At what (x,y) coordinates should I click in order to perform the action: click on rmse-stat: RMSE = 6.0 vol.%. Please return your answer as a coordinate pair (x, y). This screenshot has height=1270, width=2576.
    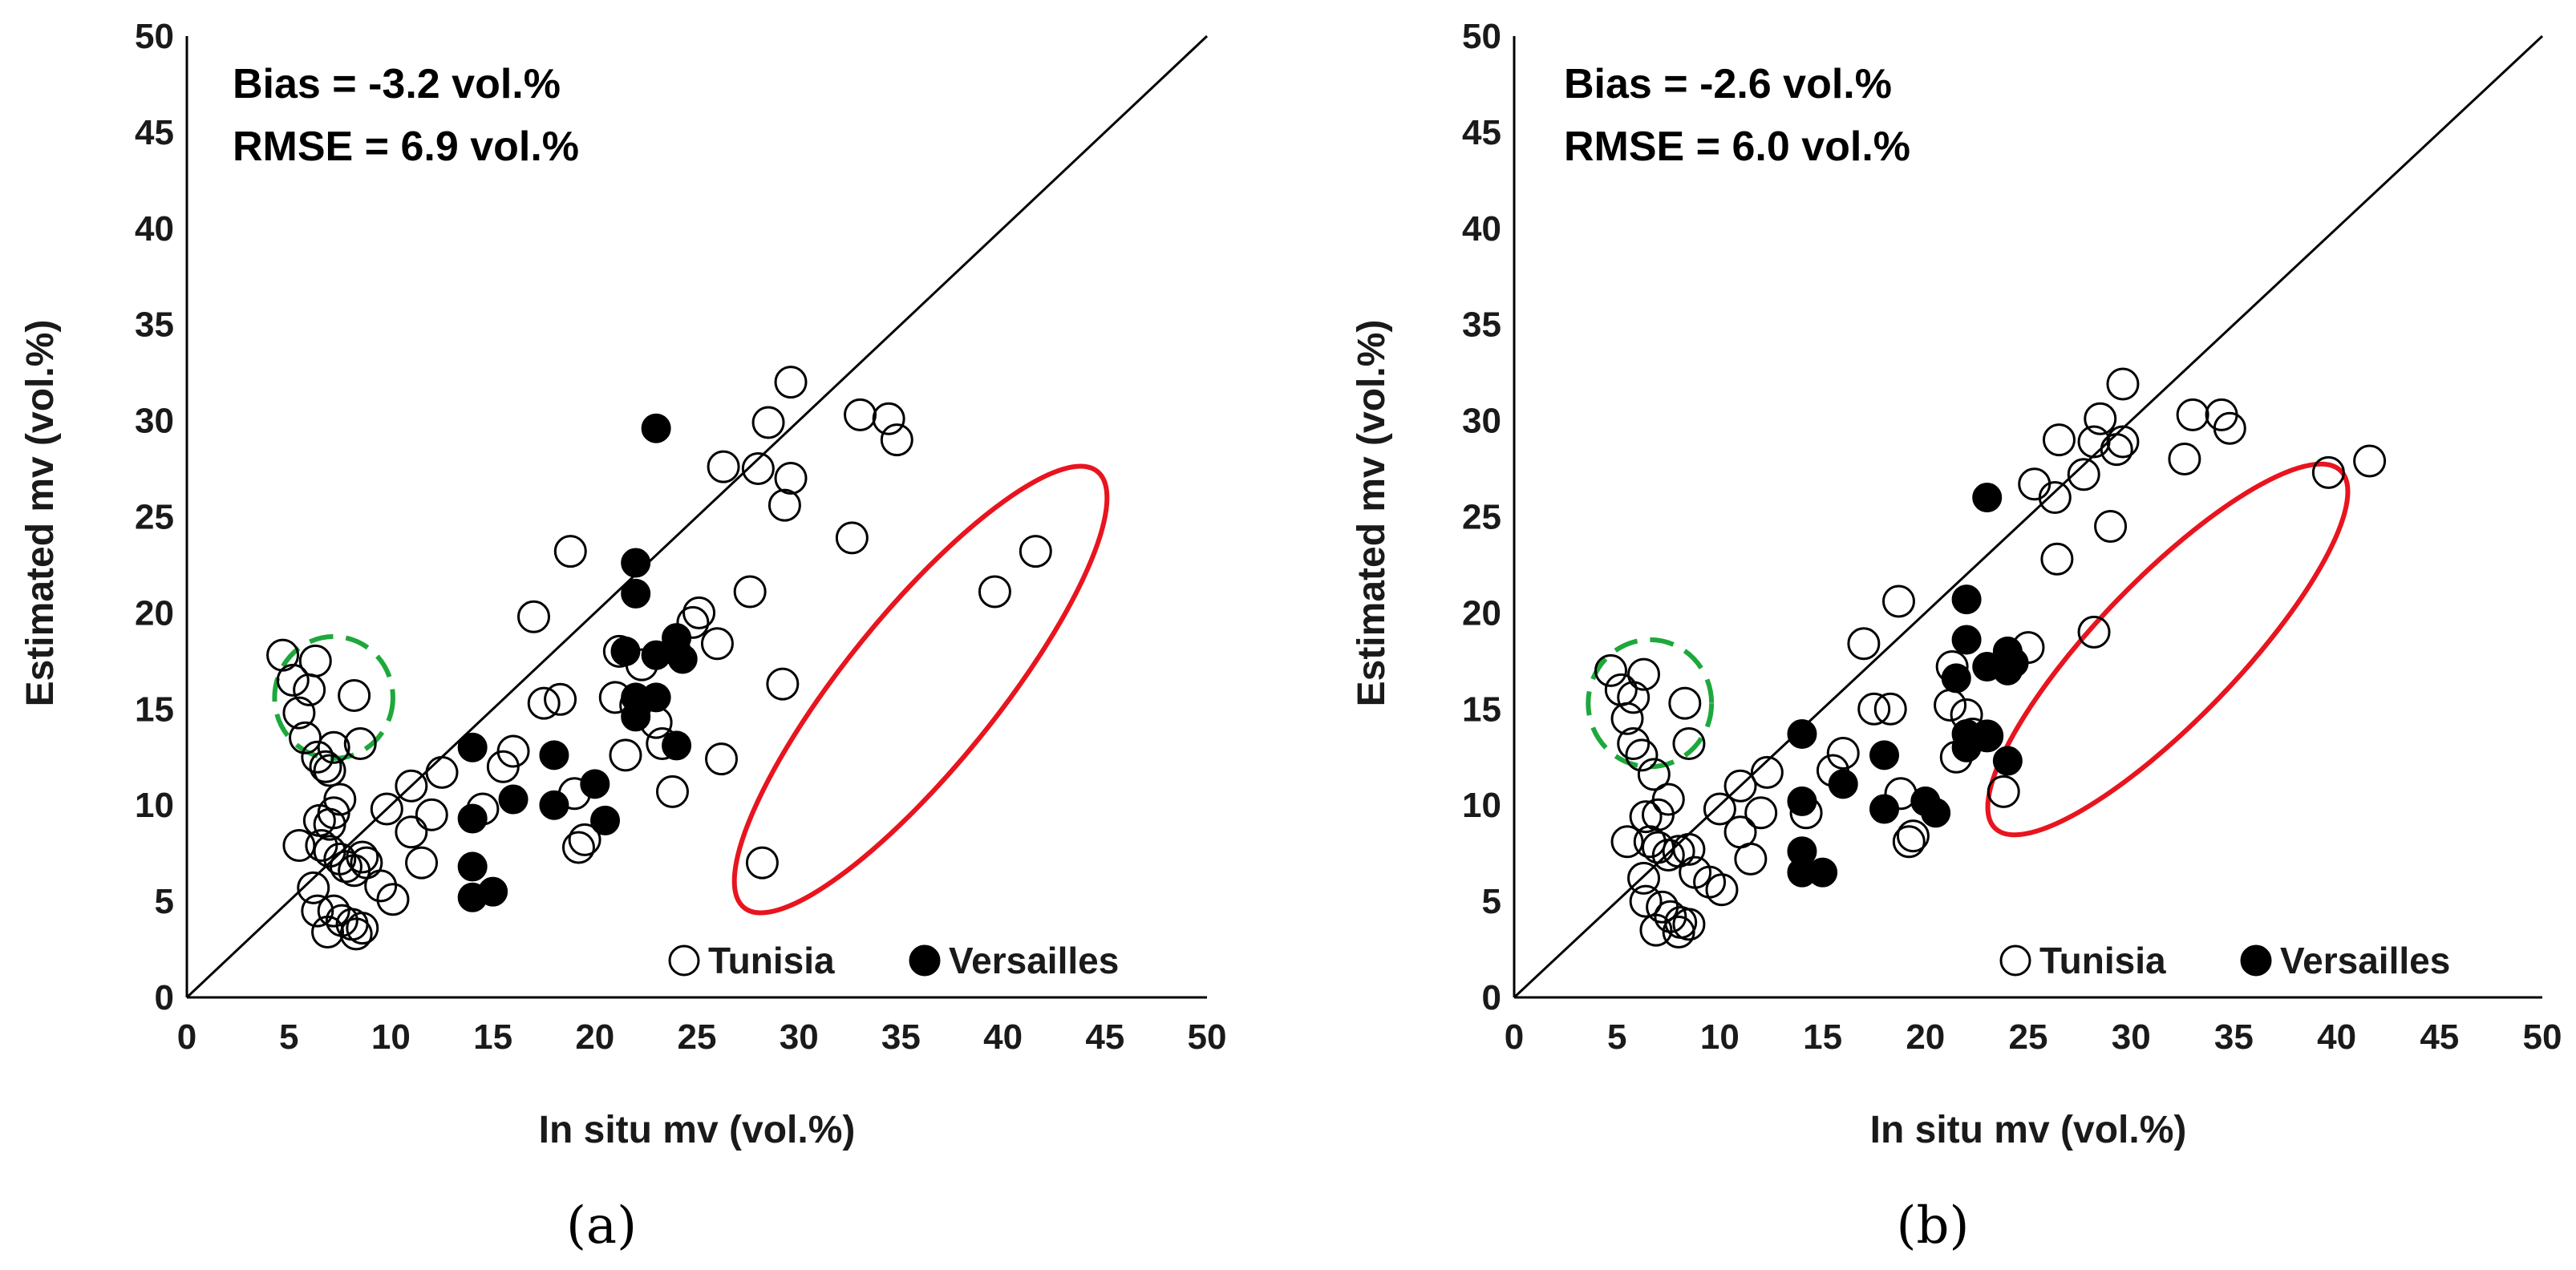
    Looking at the image, I should click on (1737, 146).